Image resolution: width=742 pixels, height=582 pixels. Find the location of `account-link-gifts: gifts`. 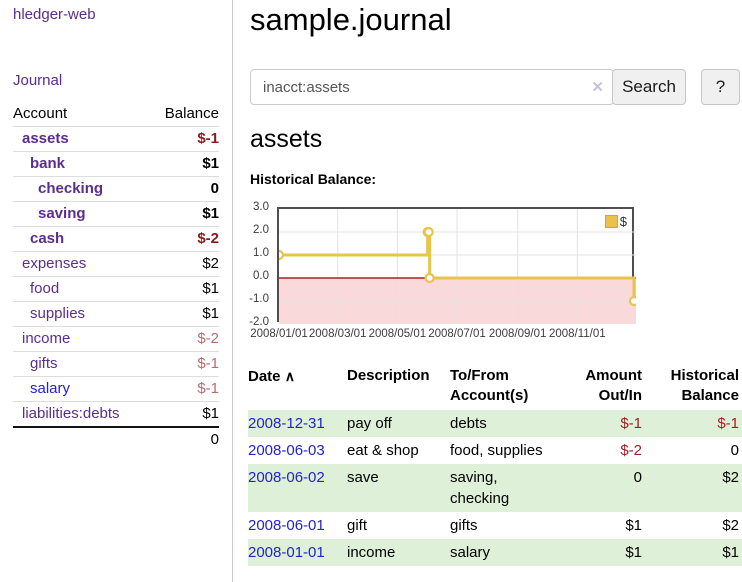

account-link-gifts: gifts is located at coordinates (44, 363).